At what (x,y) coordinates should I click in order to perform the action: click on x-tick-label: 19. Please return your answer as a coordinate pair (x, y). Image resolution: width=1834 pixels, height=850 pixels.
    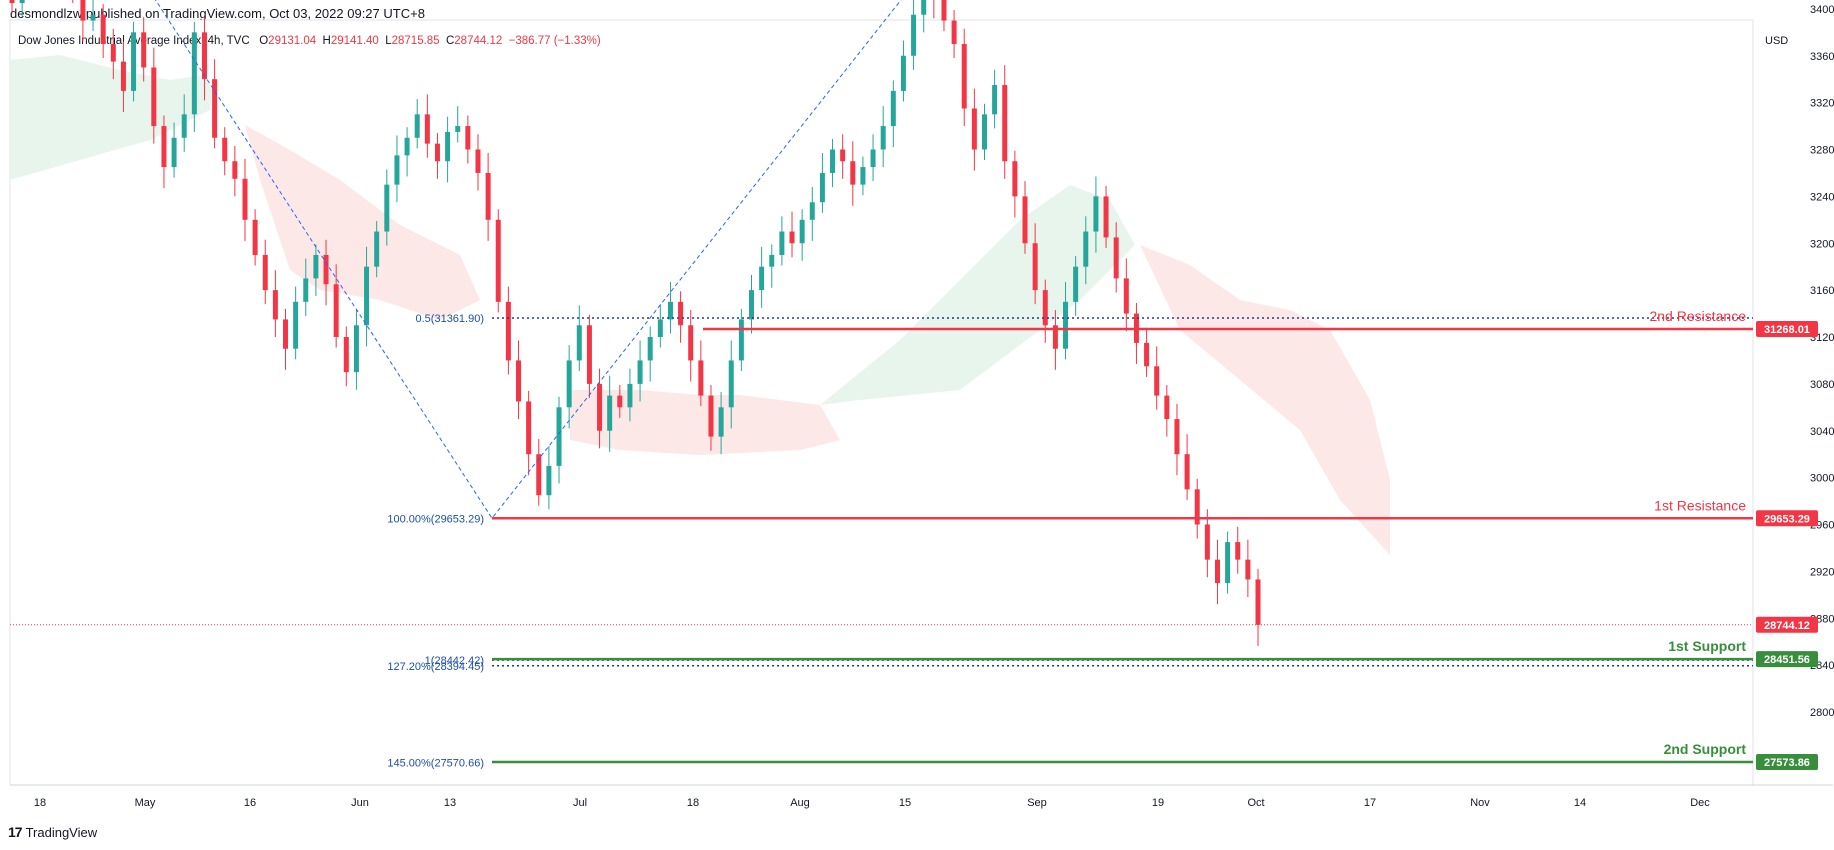
    Looking at the image, I should click on (1158, 803).